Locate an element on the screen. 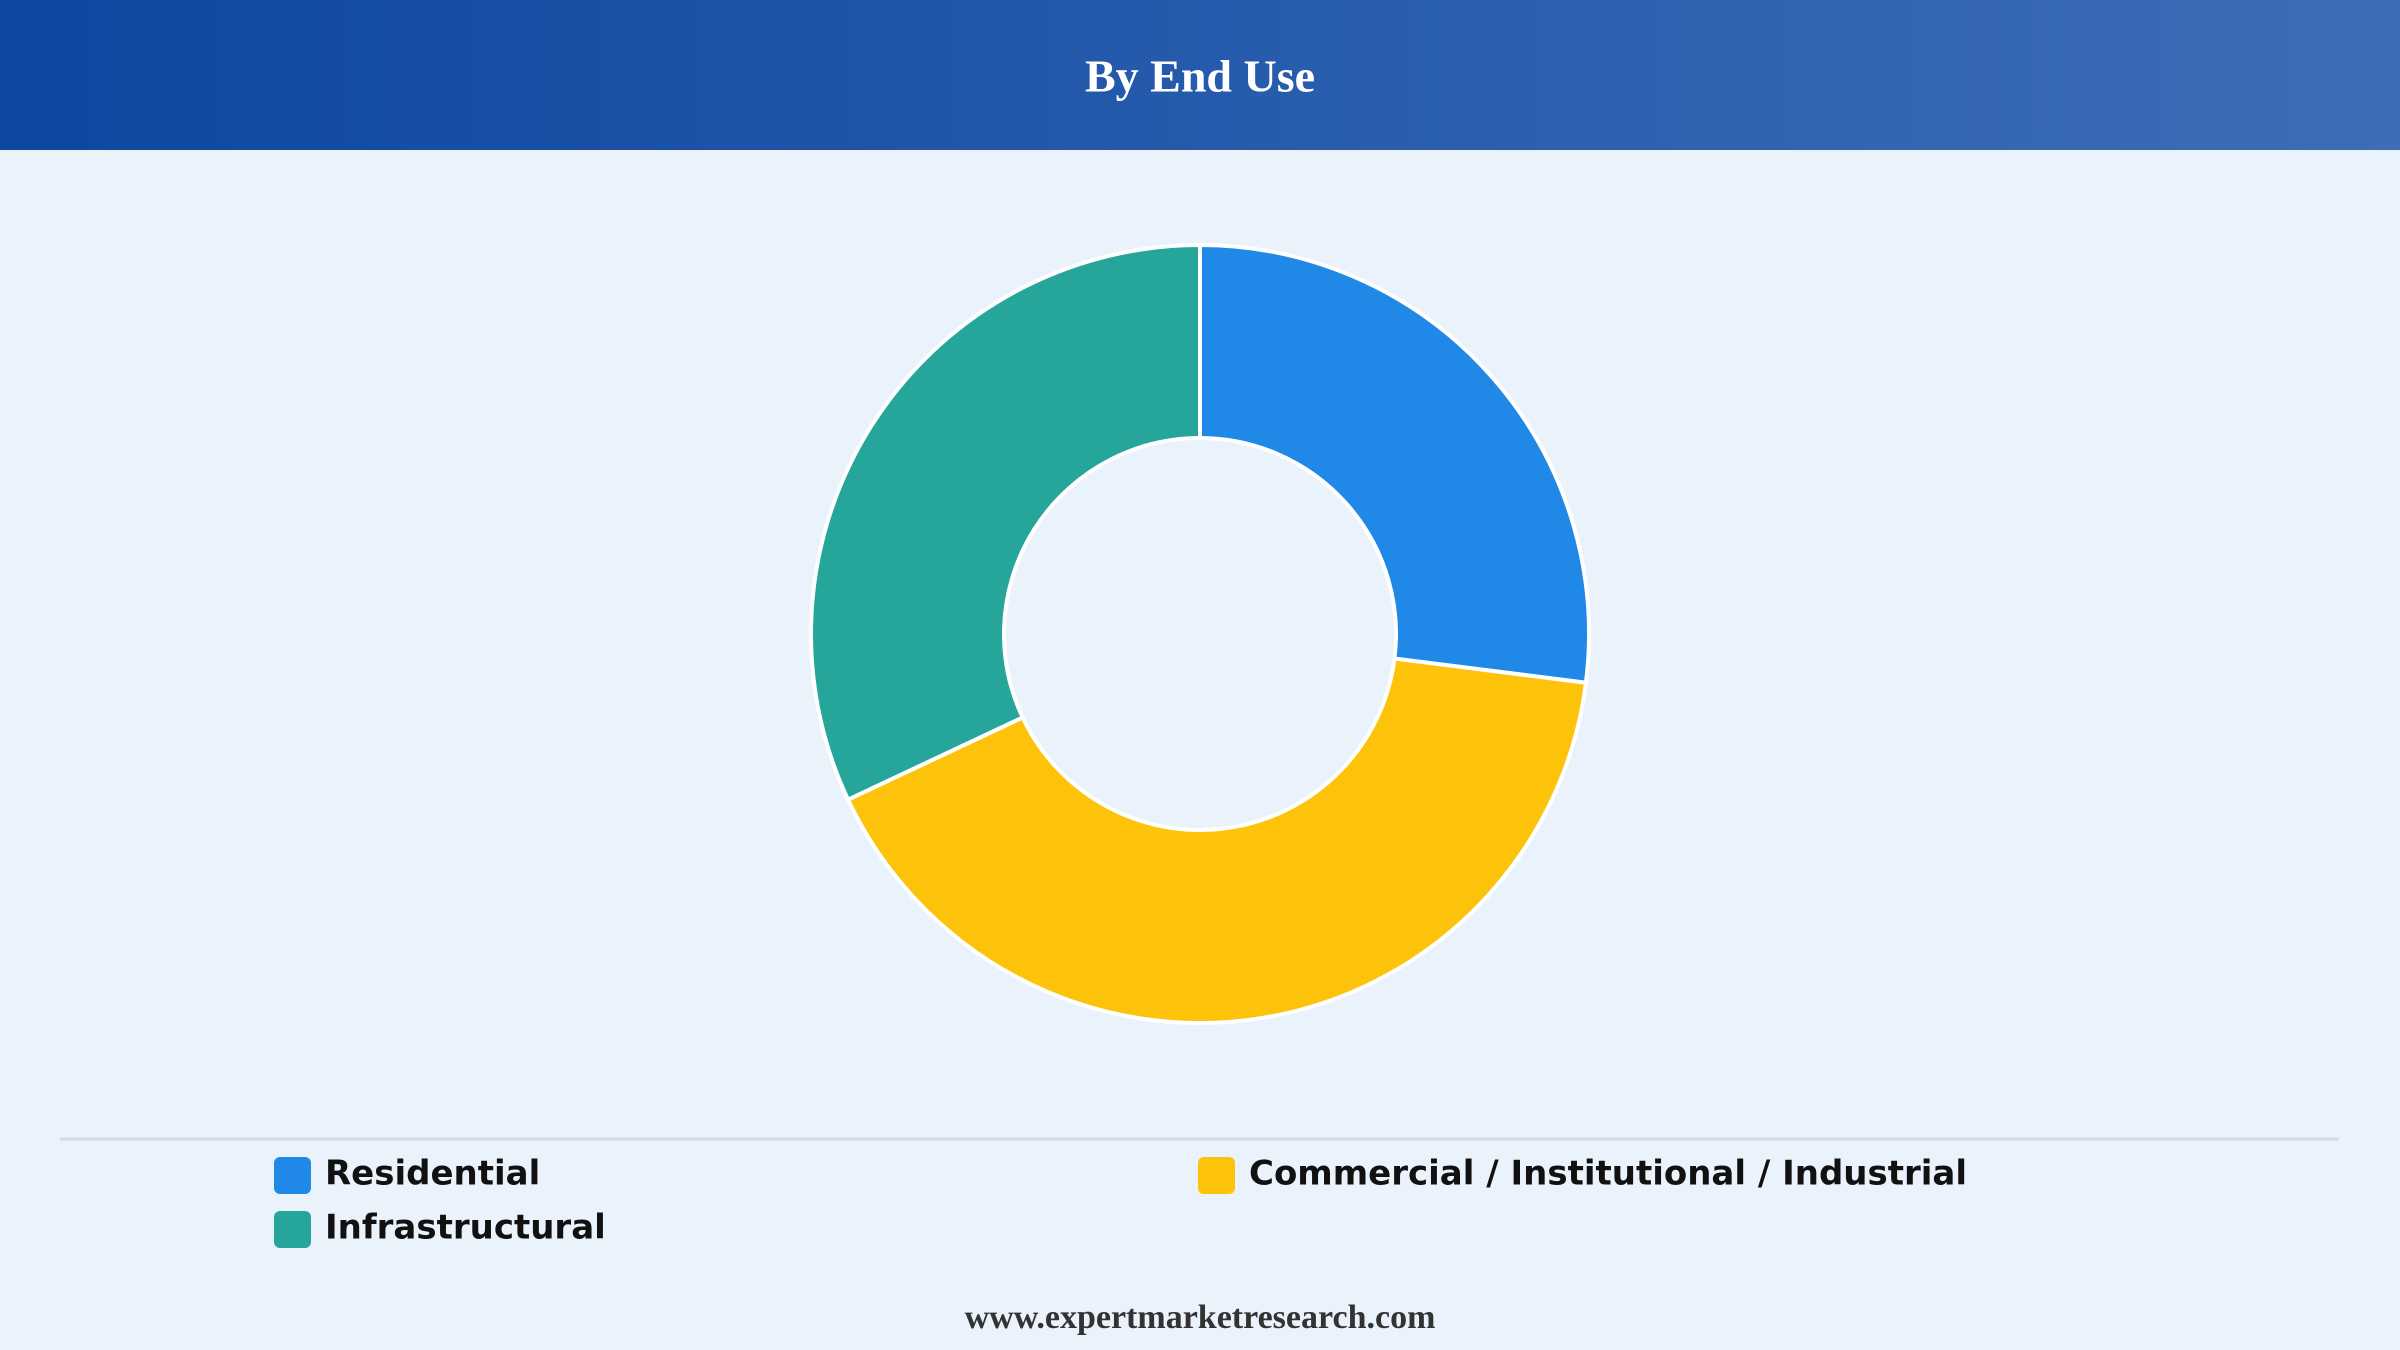 The image size is (2400, 1350). chart-title: By End Use is located at coordinates (1200, 76).